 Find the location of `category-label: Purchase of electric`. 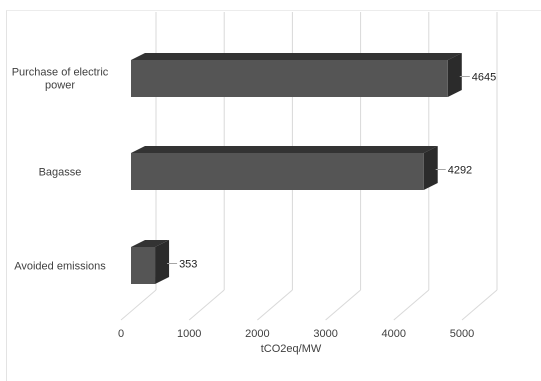

category-label: Purchase of electric is located at coordinates (60, 73).